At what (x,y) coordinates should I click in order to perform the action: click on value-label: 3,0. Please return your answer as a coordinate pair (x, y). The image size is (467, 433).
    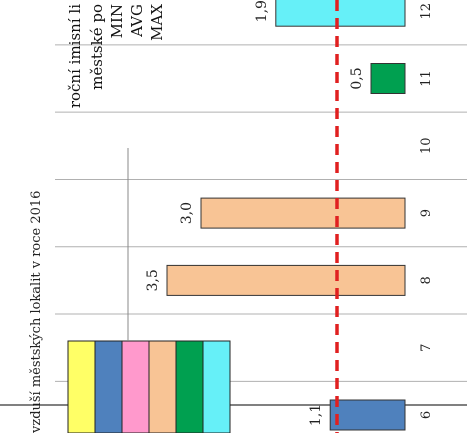
    Looking at the image, I should click on (187, 213).